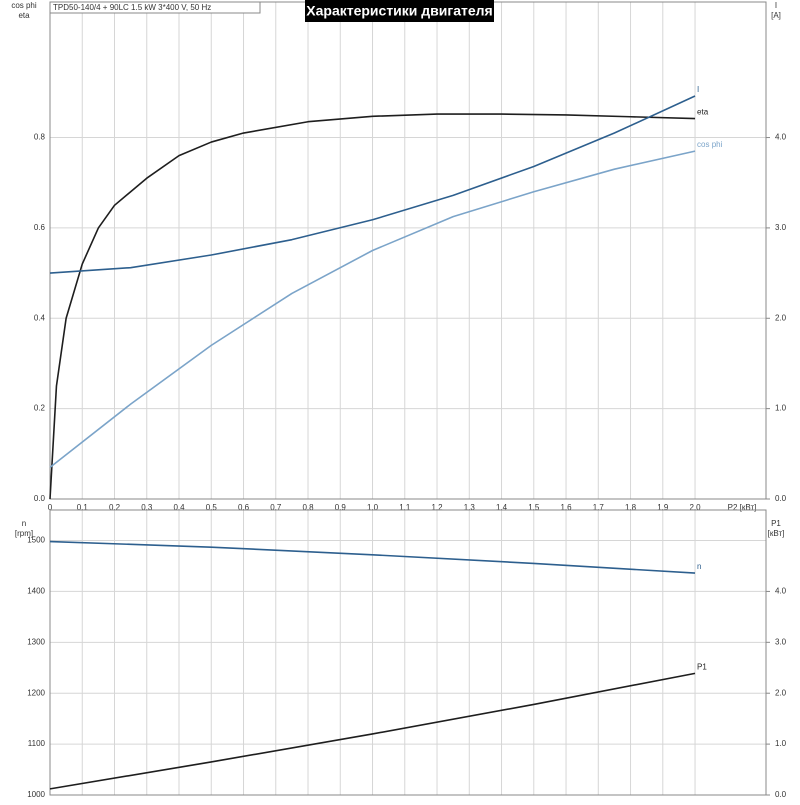  Describe the element at coordinates (147, 507) in the screenshot. I see `x-tick-label: 0,3` at that location.